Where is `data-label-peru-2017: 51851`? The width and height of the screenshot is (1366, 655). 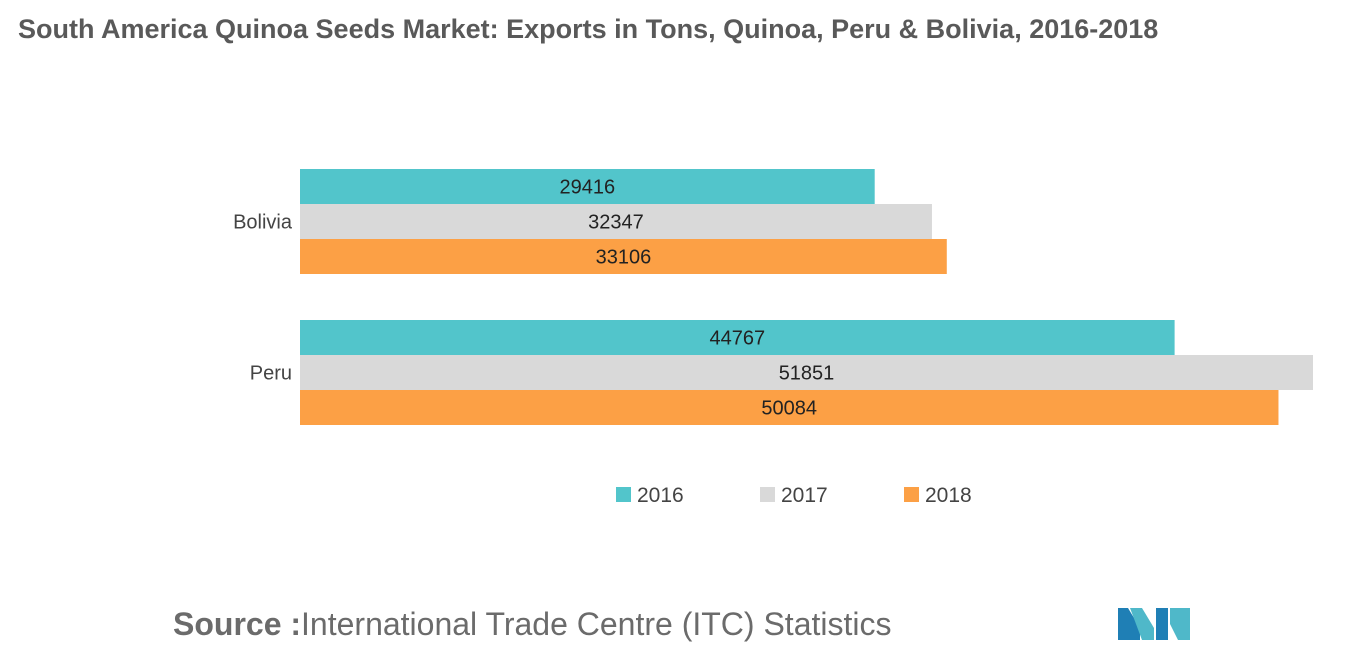 data-label-peru-2017: 51851 is located at coordinates (807, 374).